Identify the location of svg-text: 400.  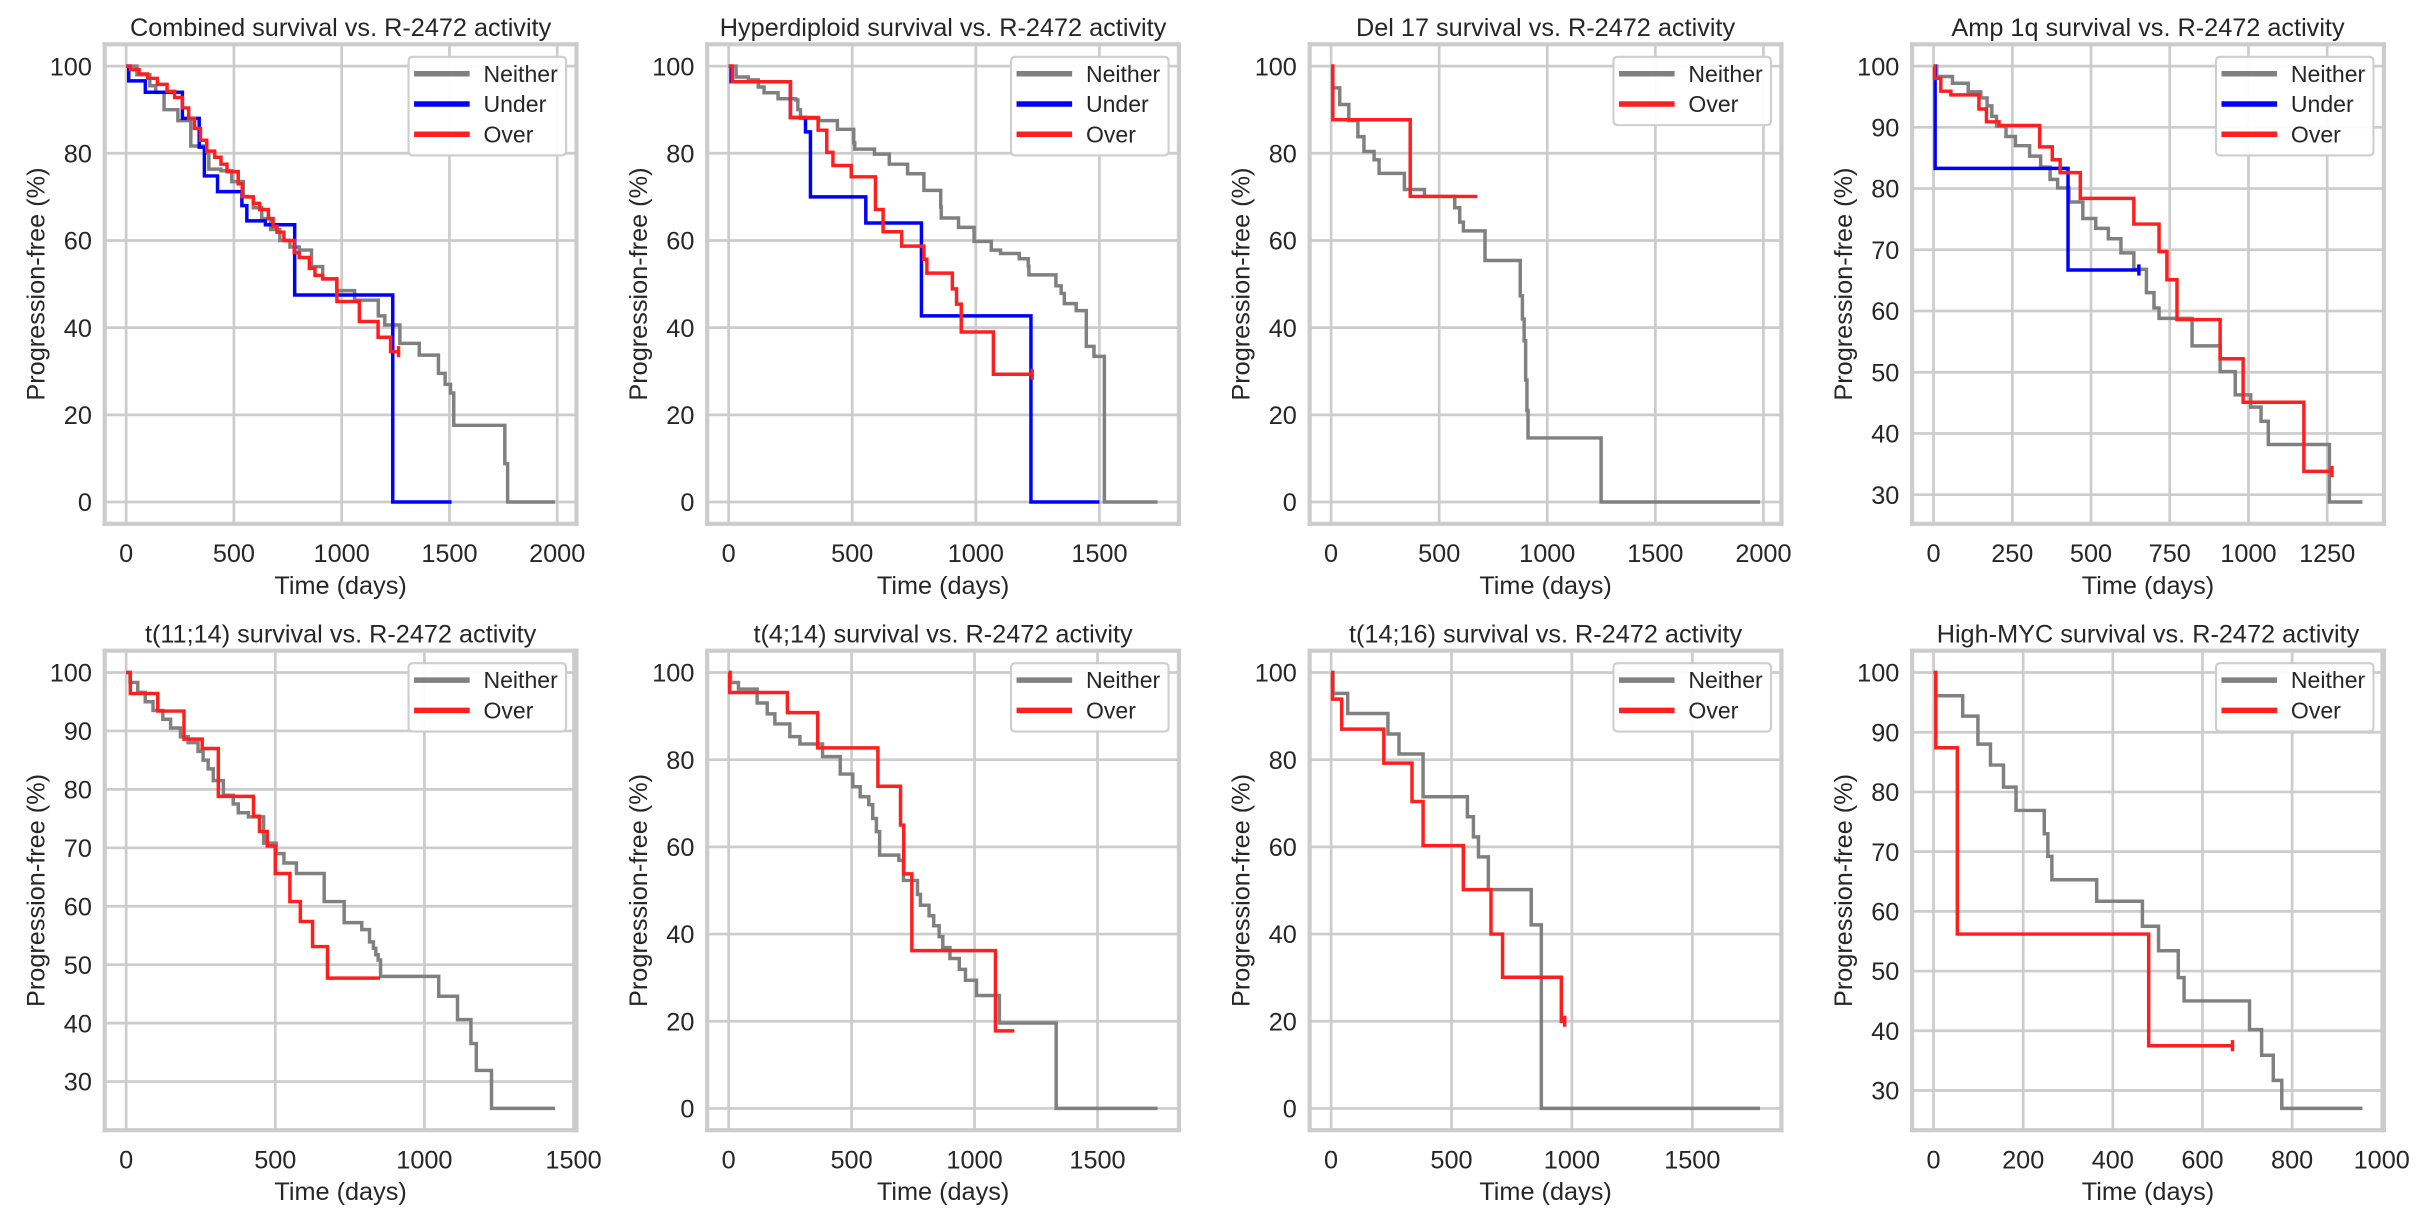
(2113, 1160).